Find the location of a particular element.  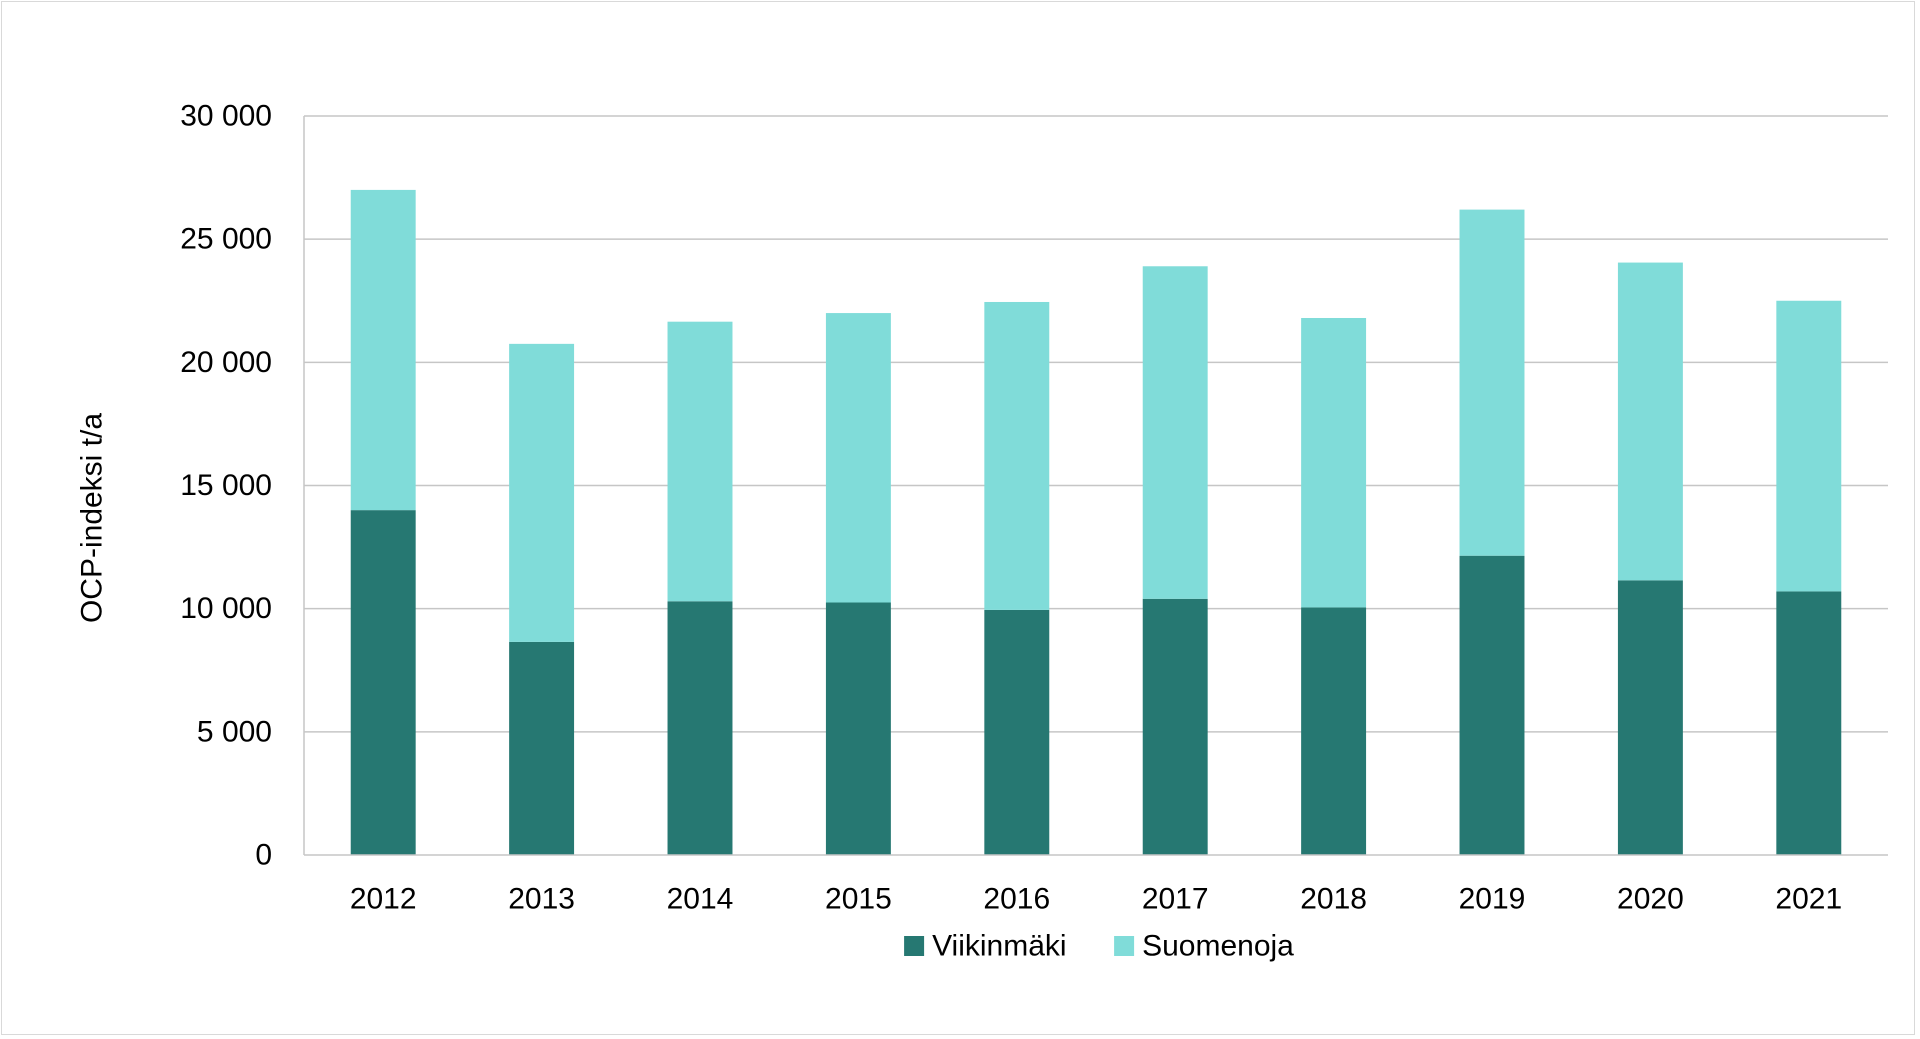

bar-series-1-2016 is located at coordinates (1017, 732).